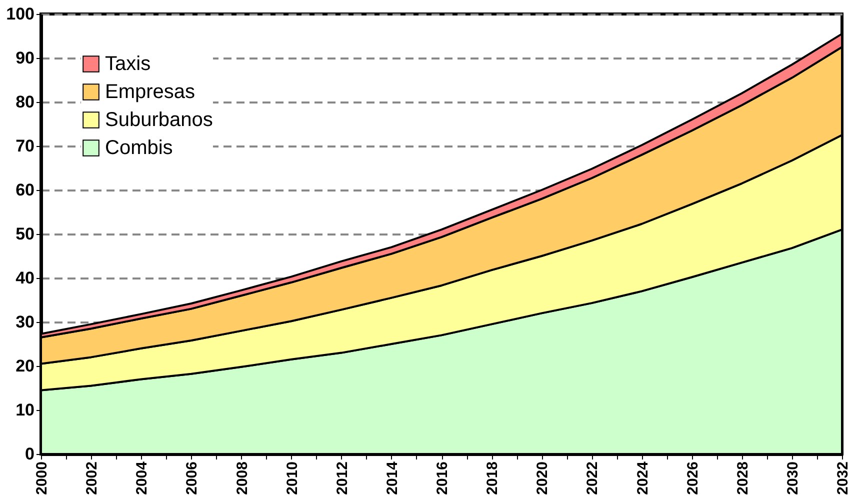  I want to click on x-tick-label: 2004, so click(142, 477).